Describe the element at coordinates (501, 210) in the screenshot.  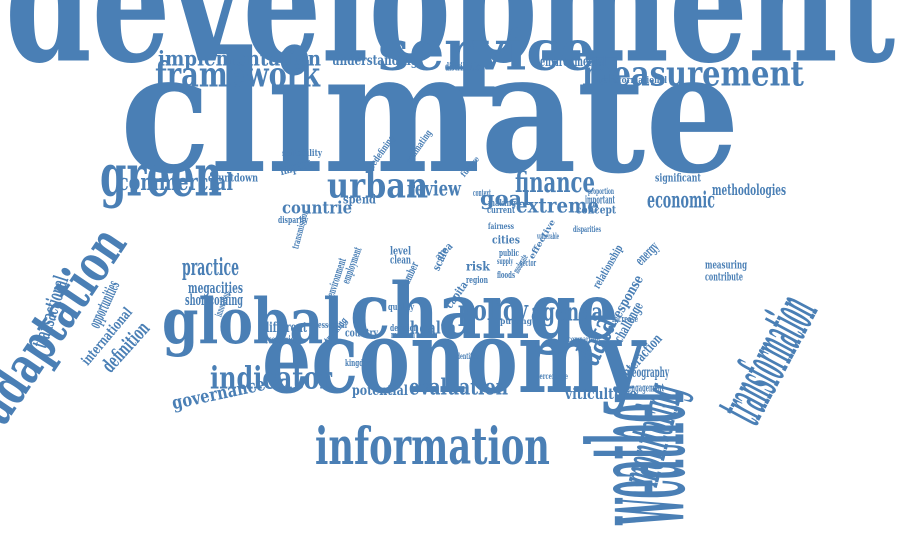
I see `word: current` at that location.